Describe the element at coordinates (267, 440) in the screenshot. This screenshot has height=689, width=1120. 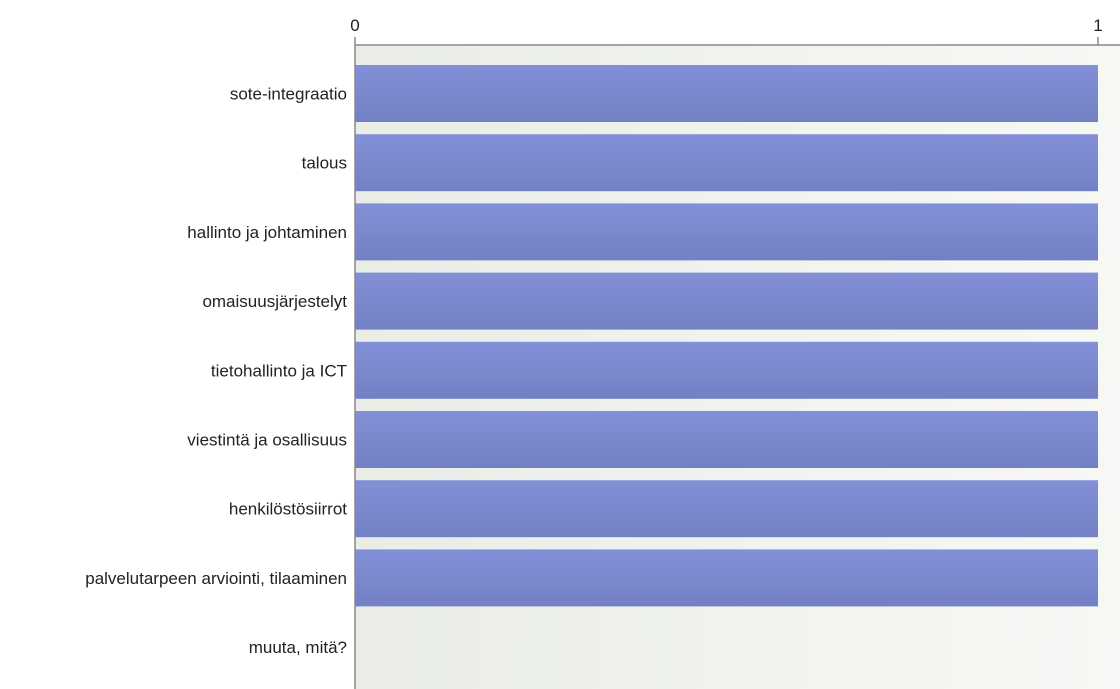
I see `category-label: viestintä ja osallisuus` at that location.